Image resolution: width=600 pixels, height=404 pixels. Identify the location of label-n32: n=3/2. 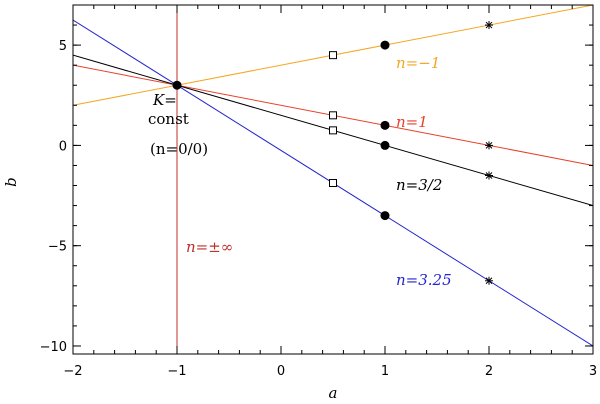
(419, 185).